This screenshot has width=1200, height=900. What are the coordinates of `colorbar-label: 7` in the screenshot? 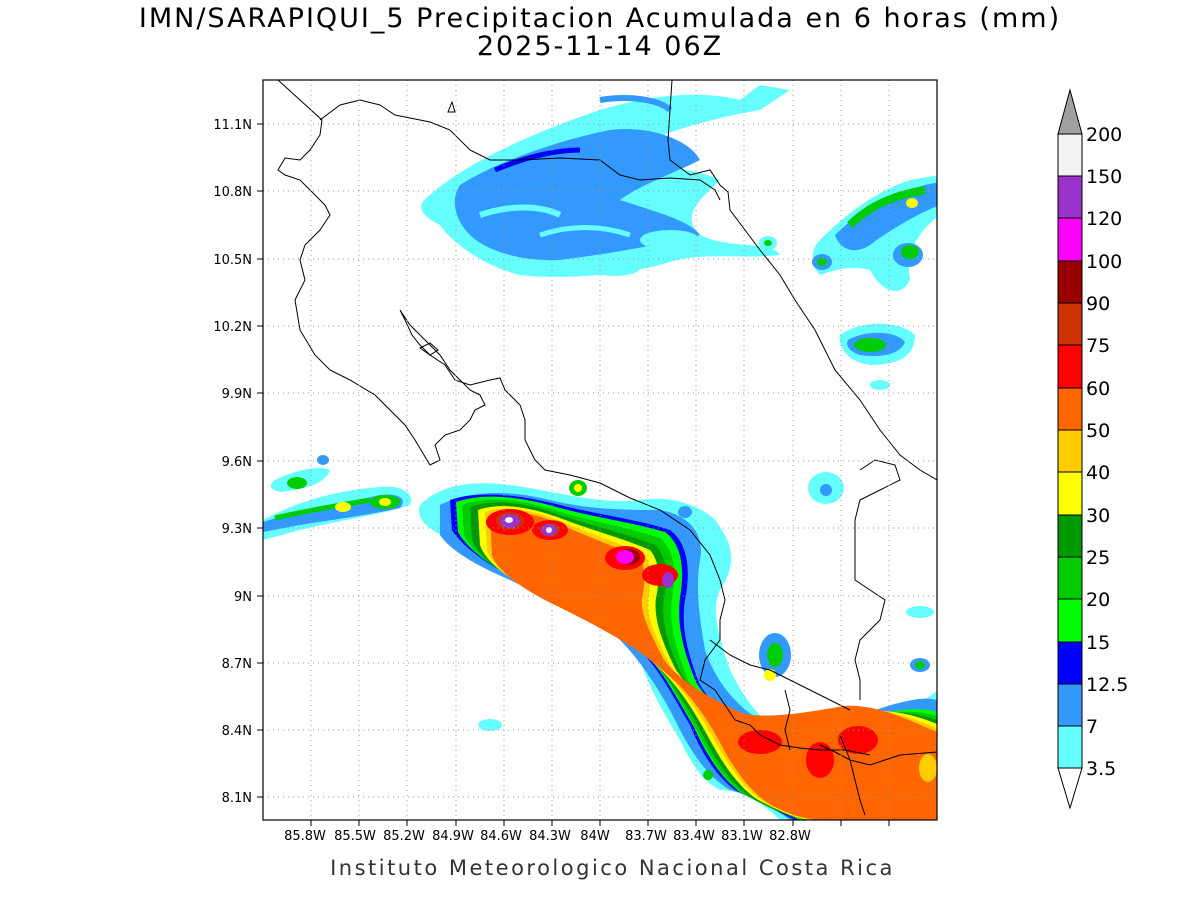 It's located at (1092, 727).